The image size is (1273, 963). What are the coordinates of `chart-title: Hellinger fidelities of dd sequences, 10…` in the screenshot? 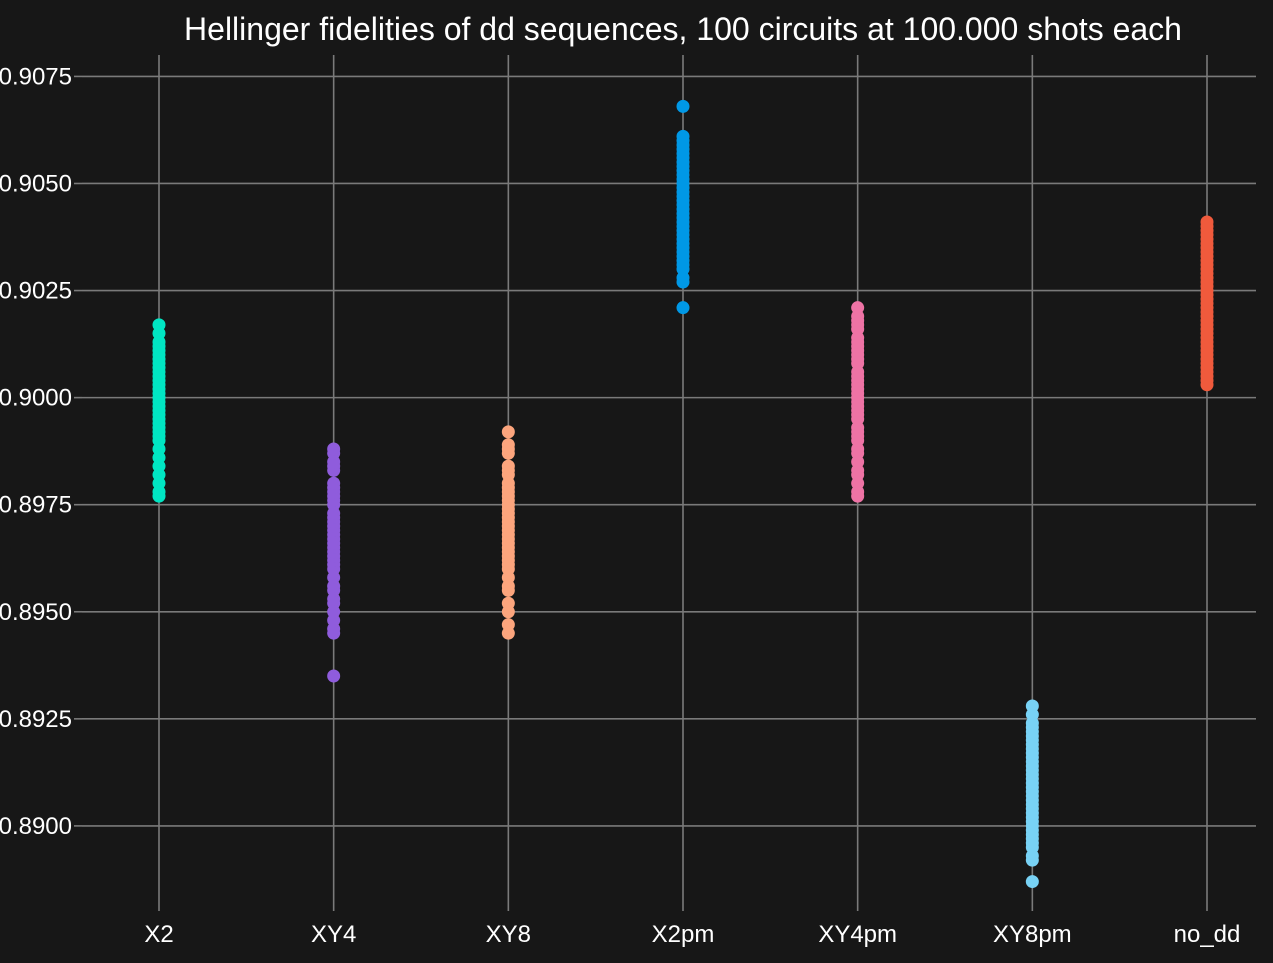 It's located at (683, 29).